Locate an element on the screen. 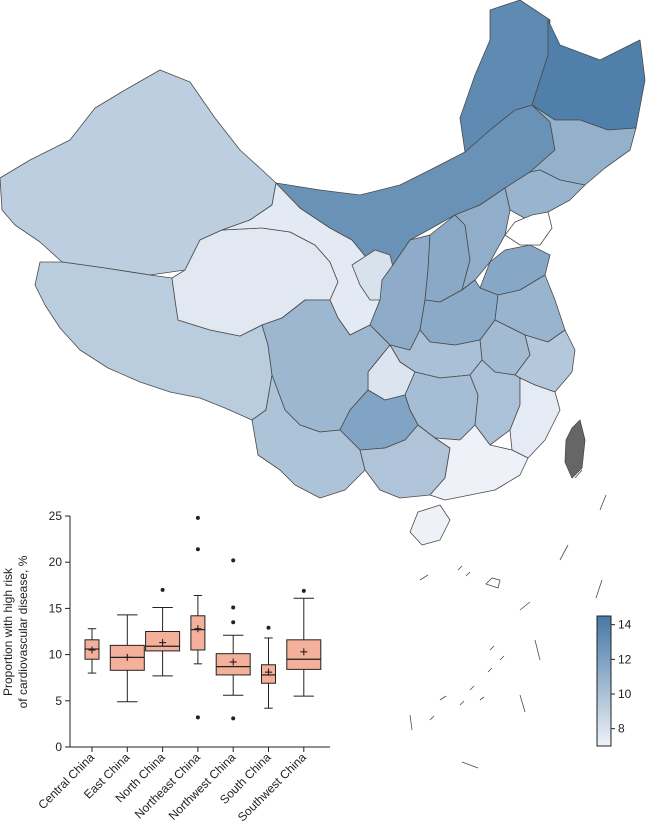 This screenshot has height=825, width=647. y-tick-label: 0 is located at coordinates (58, 747).